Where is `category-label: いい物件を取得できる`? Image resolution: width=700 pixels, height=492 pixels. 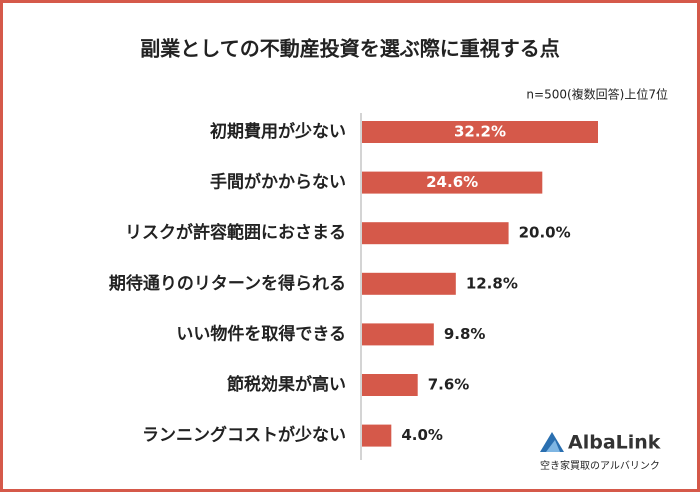 category-label: いい物件を取得できる is located at coordinates (261, 333).